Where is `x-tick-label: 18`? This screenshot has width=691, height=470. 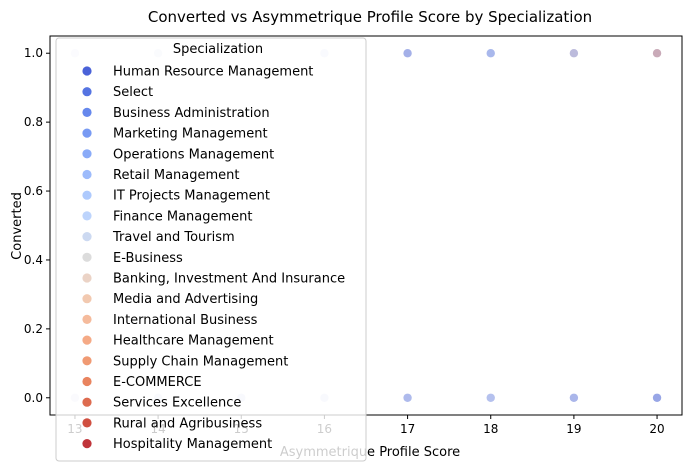
x-tick-label: 18 is located at coordinates (490, 429).